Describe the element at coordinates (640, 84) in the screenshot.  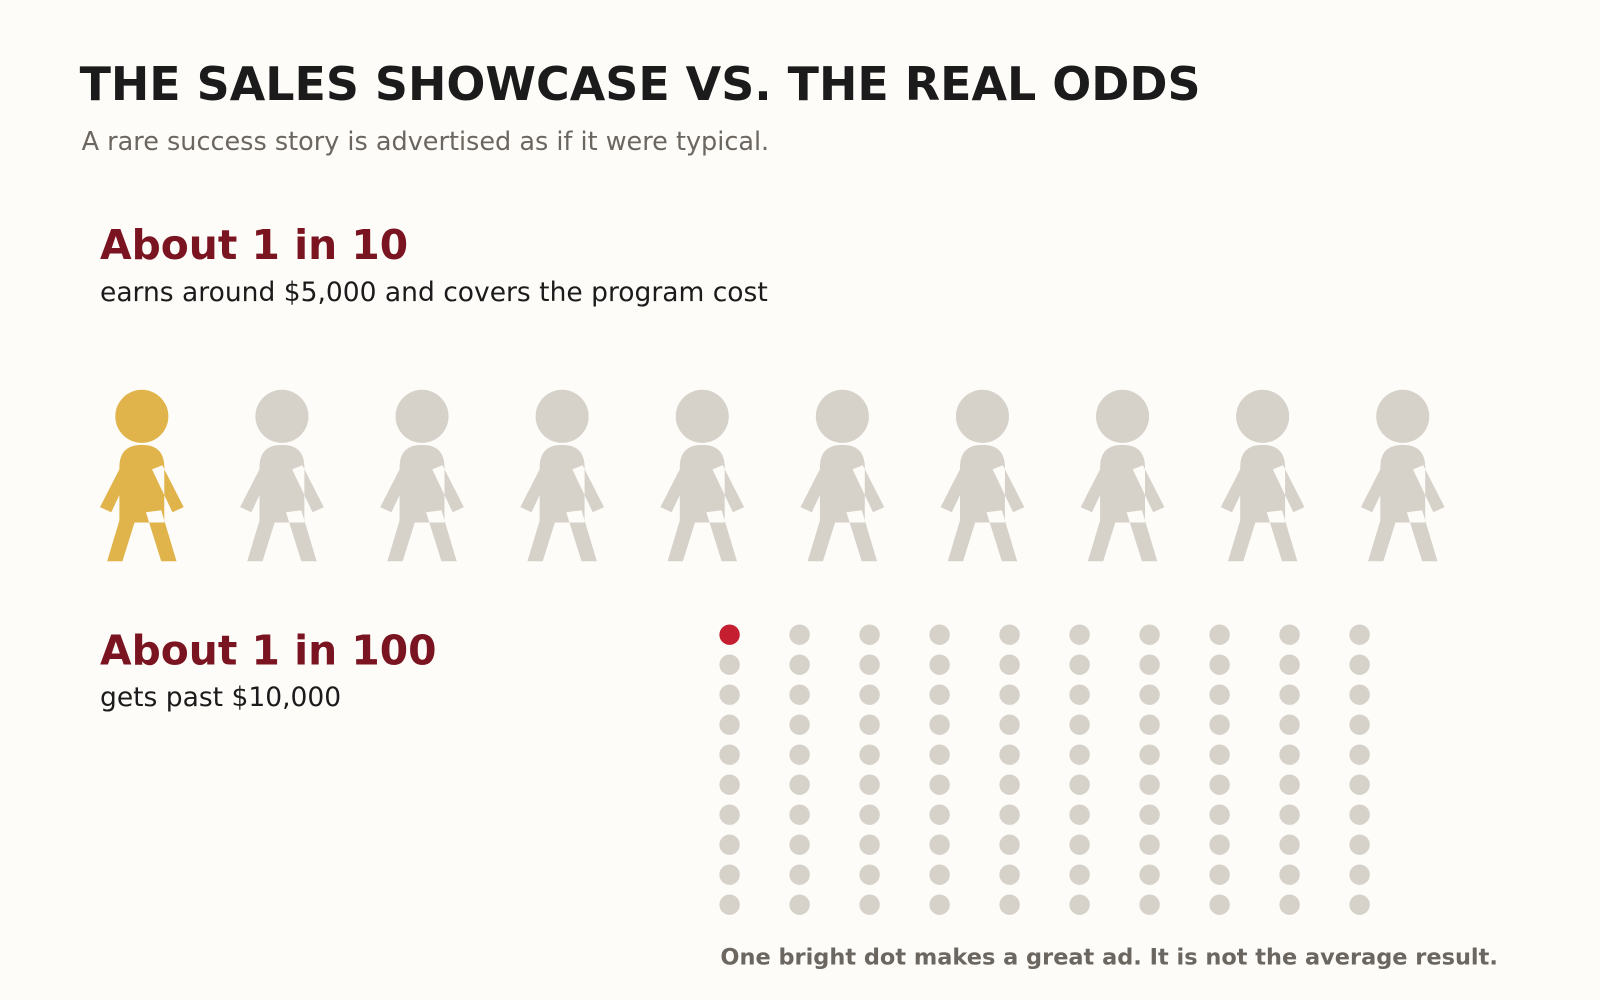
I see `title: THE SALES SHOWCASE VS. THE REAL ODDS` at that location.